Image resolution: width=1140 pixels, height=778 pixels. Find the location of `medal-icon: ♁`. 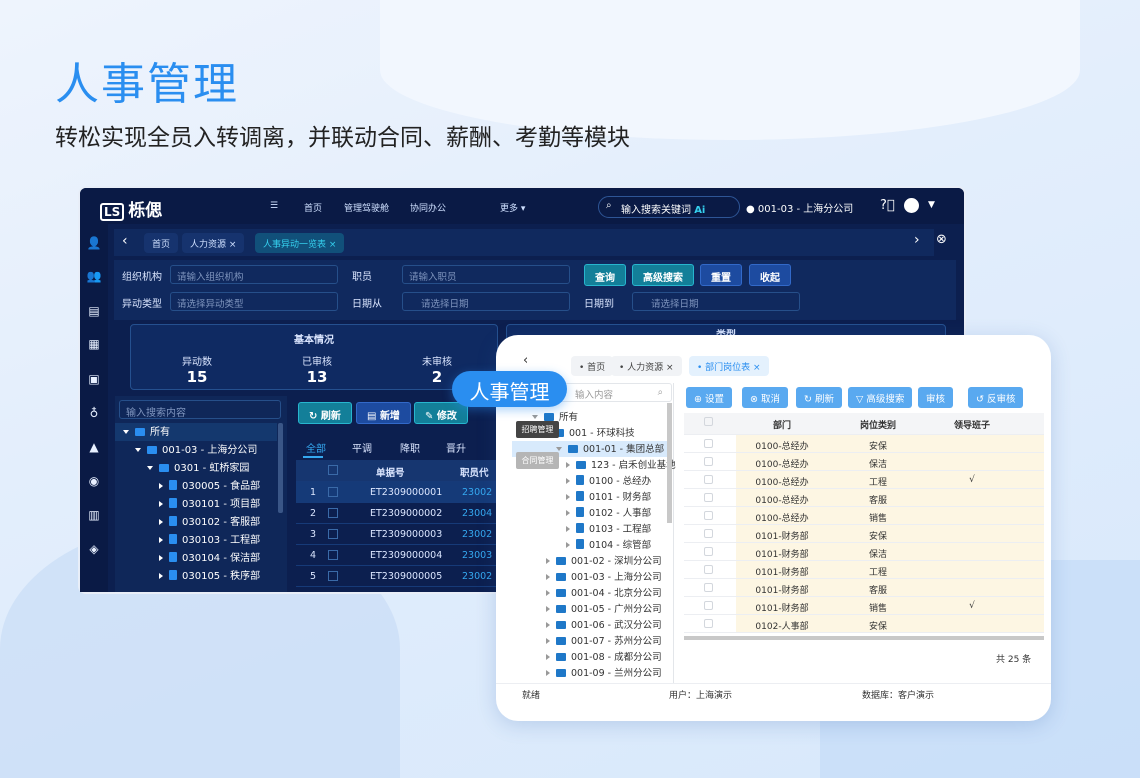

medal-icon: ♁ is located at coordinates (94, 413).